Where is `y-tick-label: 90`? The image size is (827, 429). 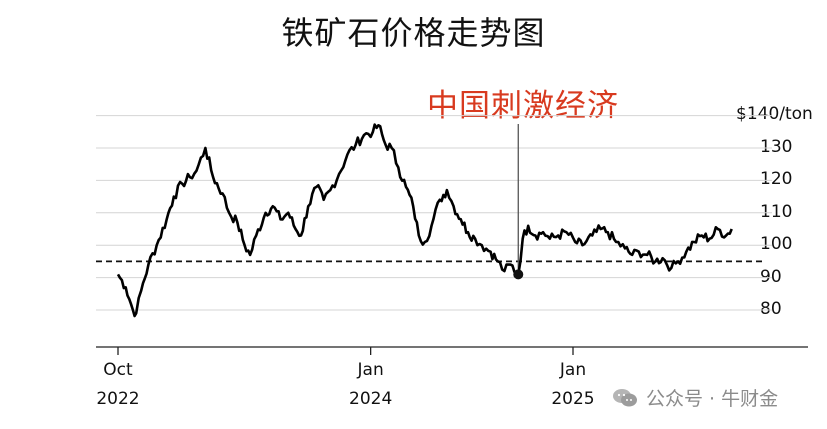
y-tick-label: 90 is located at coordinates (771, 276).